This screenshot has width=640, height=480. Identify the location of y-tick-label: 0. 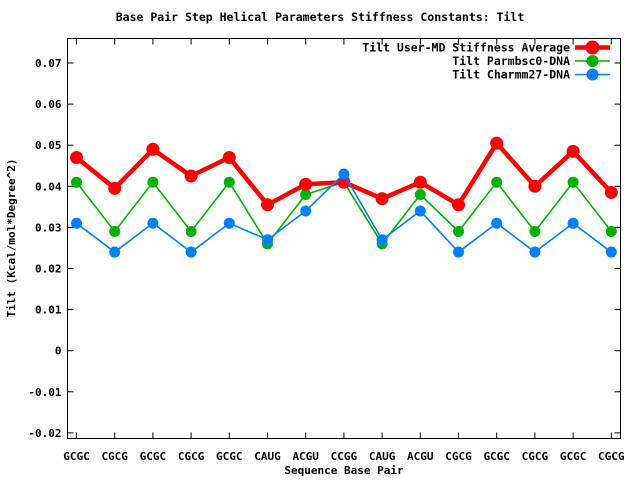
(58, 351).